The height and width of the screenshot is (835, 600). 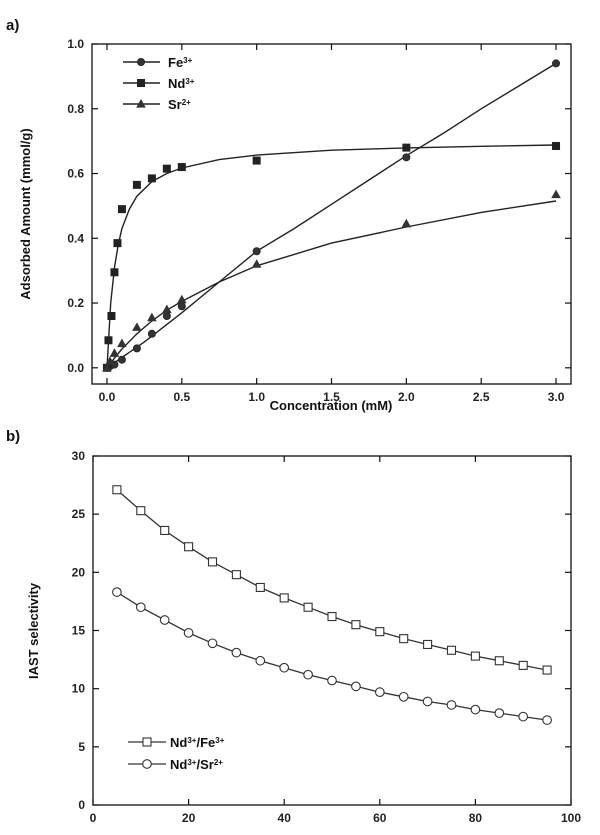 I want to click on legend-marker-fe, so click(x=140, y=62).